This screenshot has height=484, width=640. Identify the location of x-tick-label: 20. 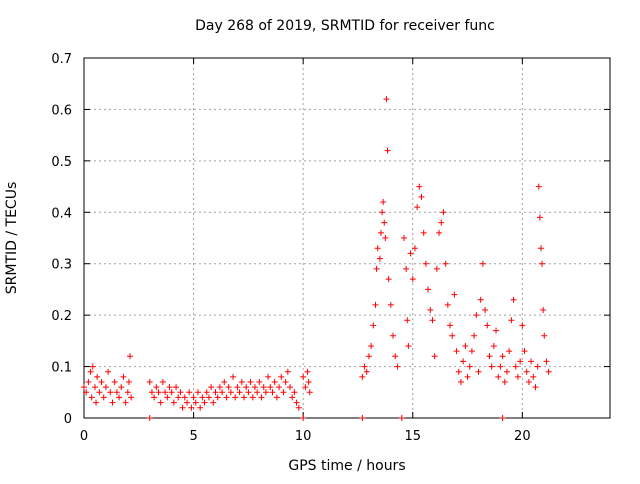
(522, 436).